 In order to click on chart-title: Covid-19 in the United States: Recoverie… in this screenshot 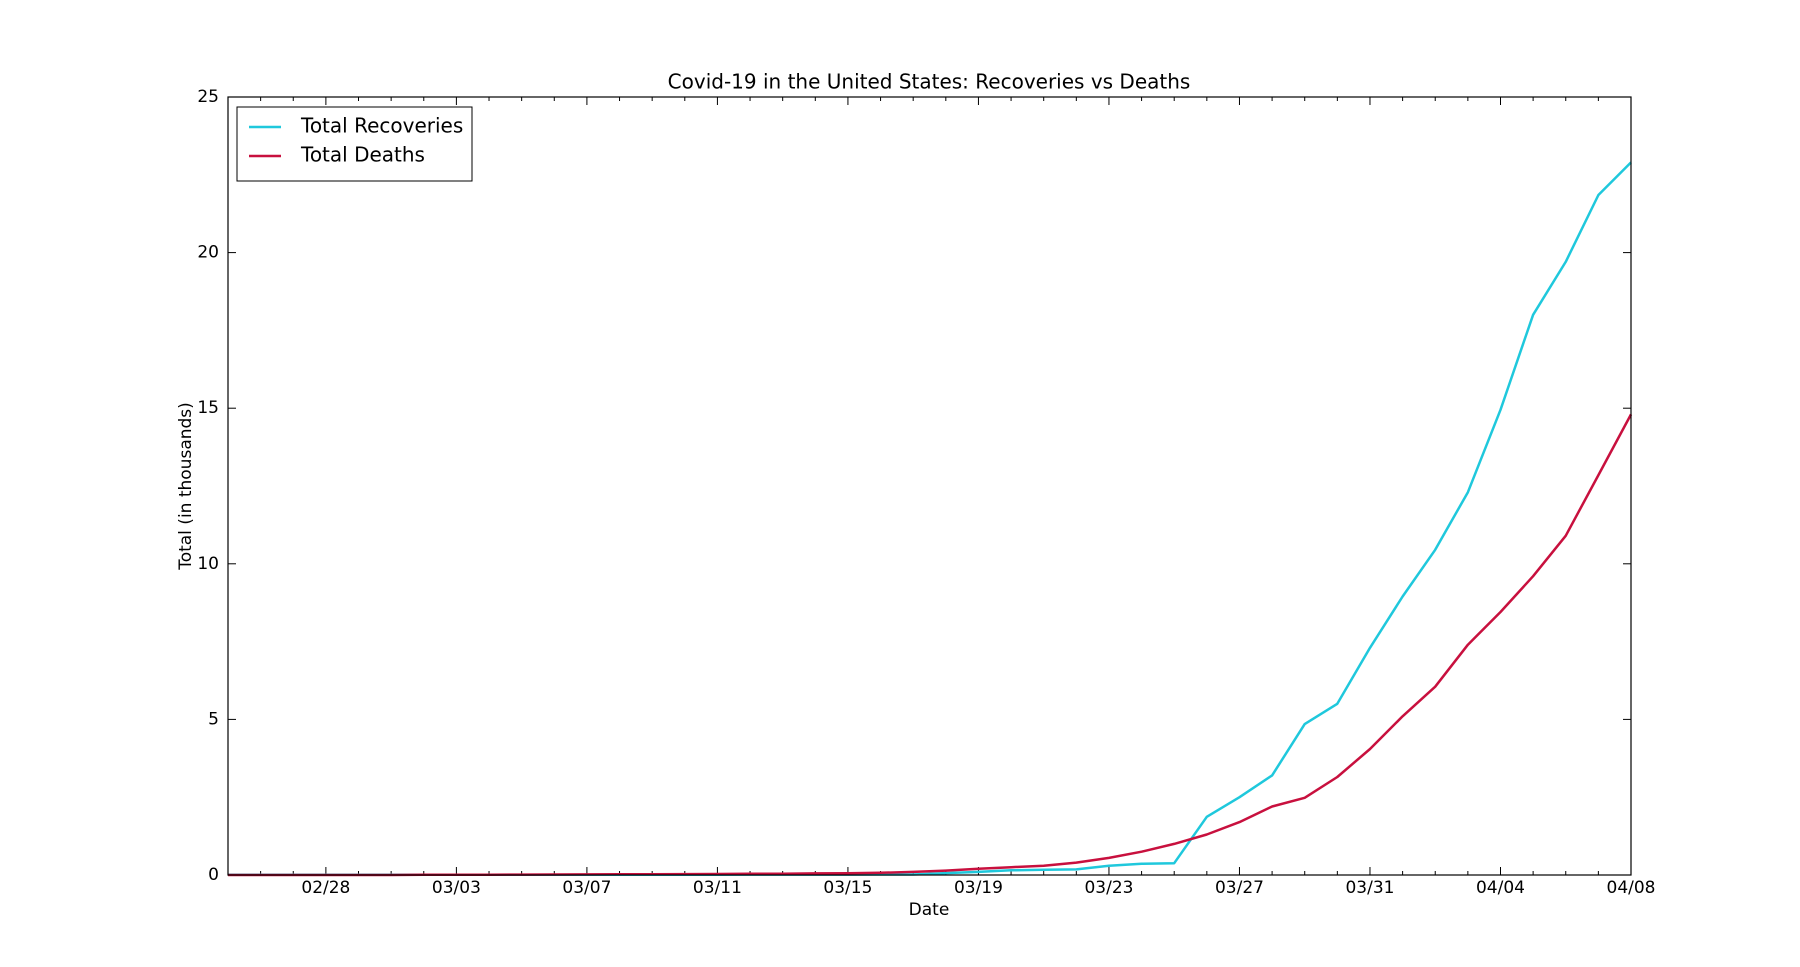, I will do `click(929, 82)`.